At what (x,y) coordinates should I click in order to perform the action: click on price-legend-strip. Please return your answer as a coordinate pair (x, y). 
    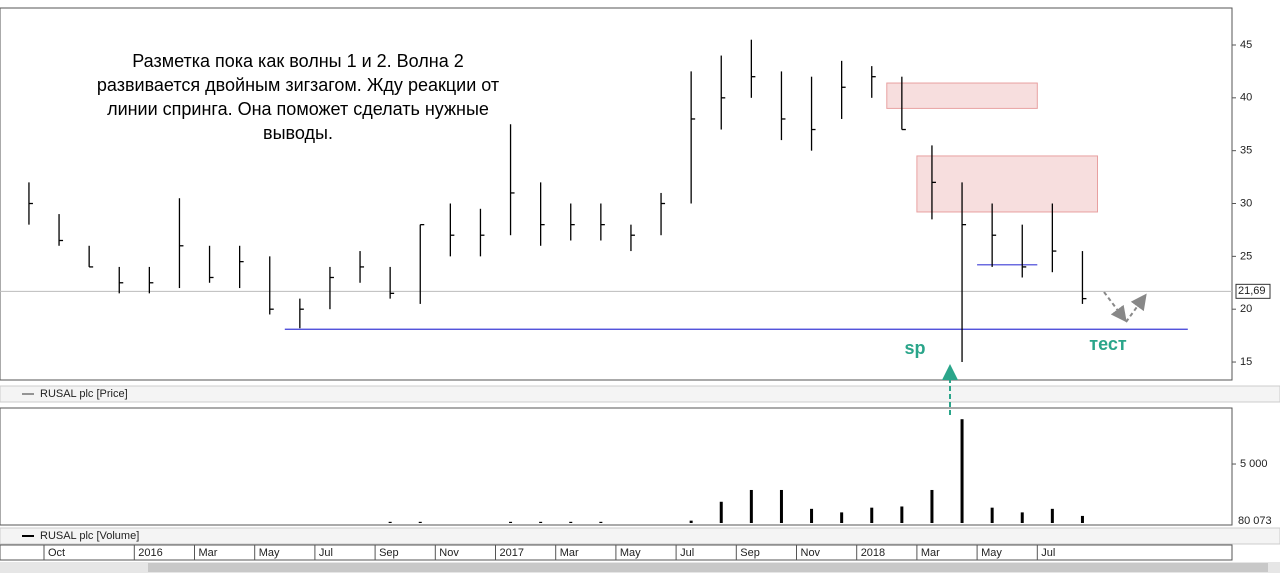
    Looking at the image, I should click on (640, 394).